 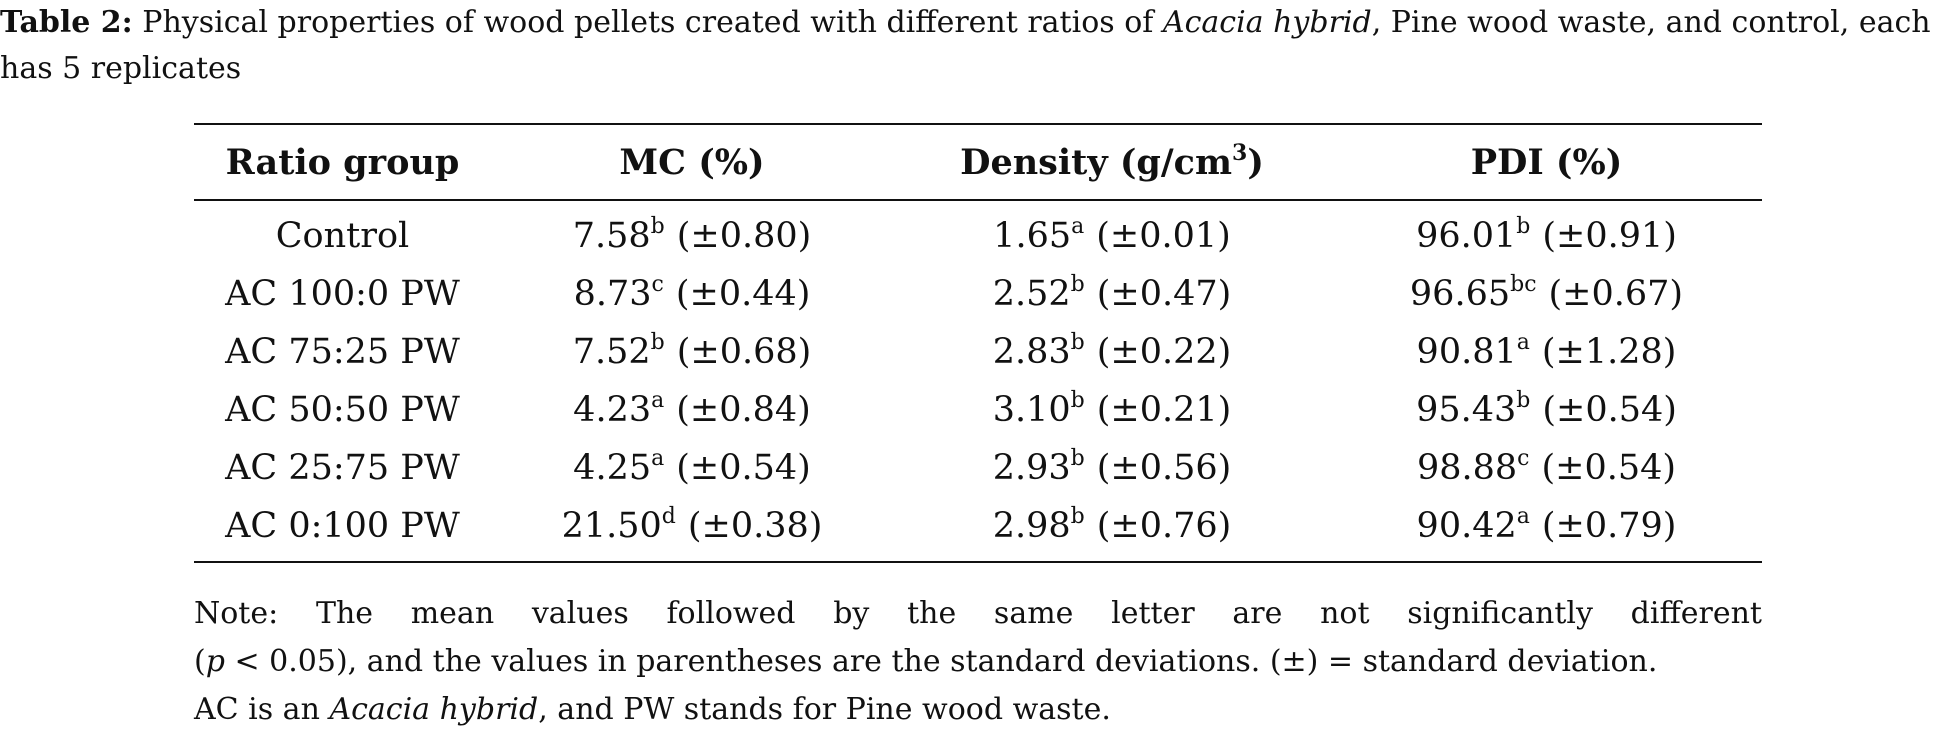 What do you see at coordinates (1546, 294) in the screenshot?
I see `cell-pdi: 96.65bc (±0.67)` at bounding box center [1546, 294].